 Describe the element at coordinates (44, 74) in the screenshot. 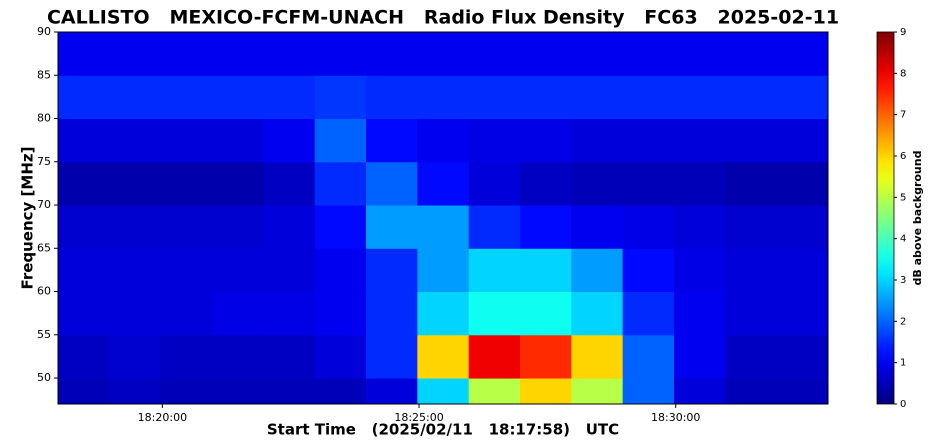

I see `y-tick-label: 85` at that location.